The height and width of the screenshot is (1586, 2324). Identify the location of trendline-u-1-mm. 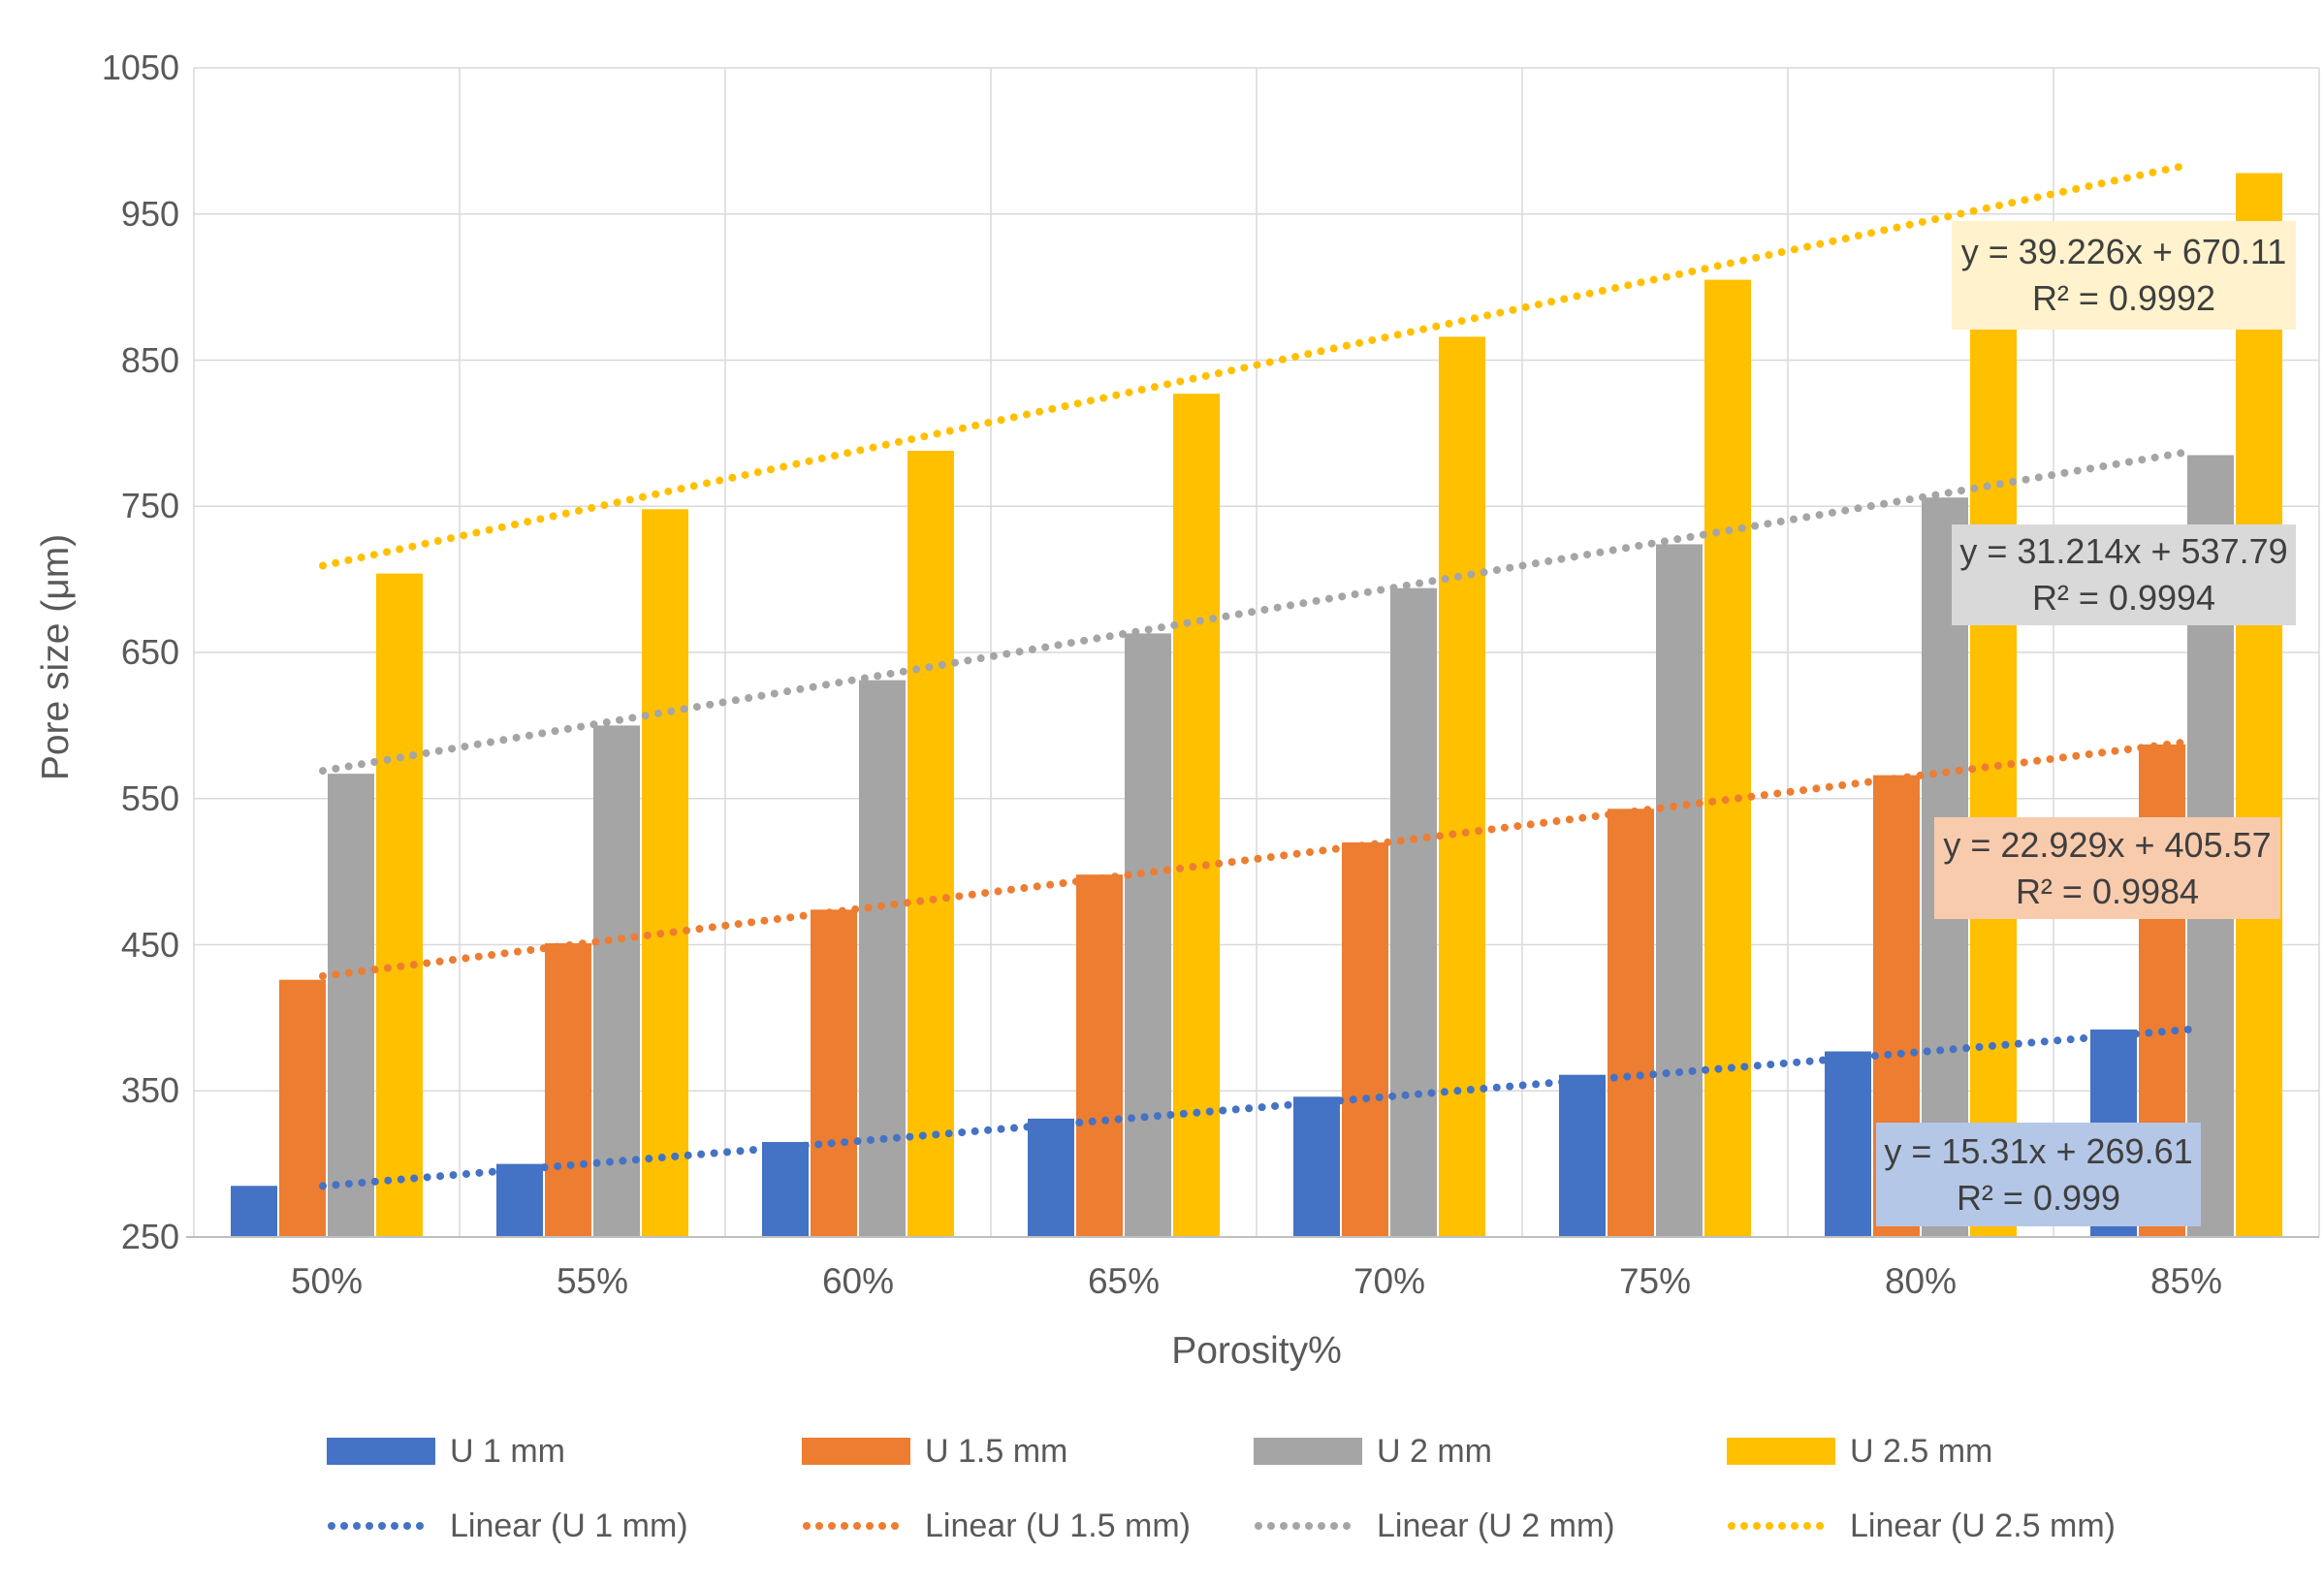
(1257, 1108).